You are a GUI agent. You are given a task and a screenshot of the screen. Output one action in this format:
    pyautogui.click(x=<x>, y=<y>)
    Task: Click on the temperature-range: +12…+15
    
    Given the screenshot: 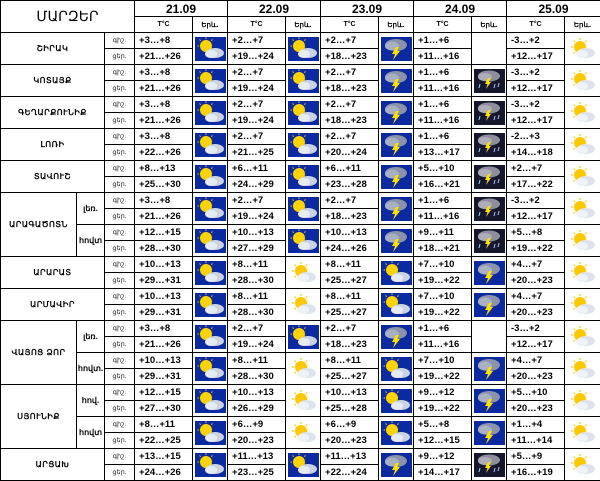 What is the action you would take?
    pyautogui.click(x=164, y=393)
    